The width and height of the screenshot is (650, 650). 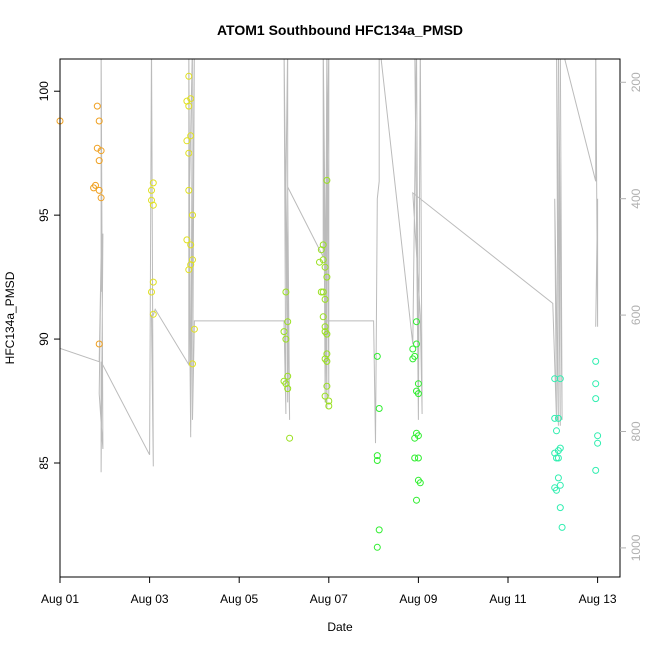 What do you see at coordinates (598, 599) in the screenshot?
I see `x-tick-label: Aug 13` at bounding box center [598, 599].